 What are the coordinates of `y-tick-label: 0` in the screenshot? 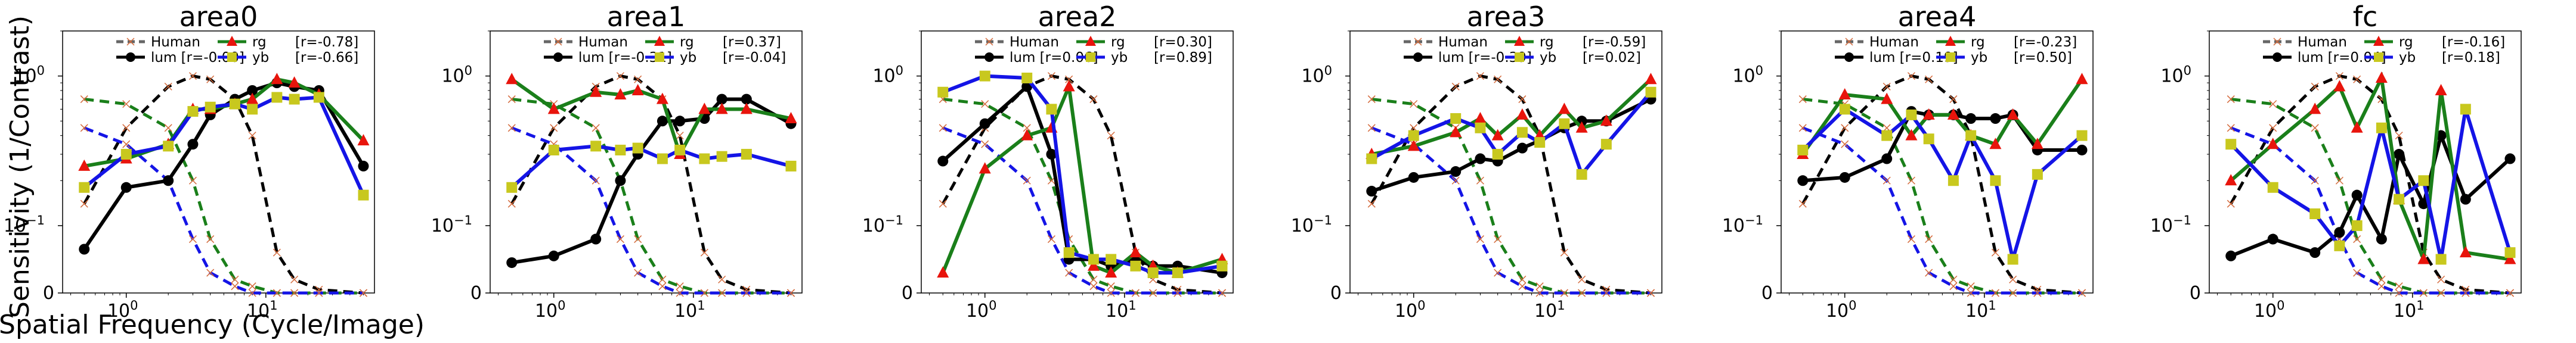 It's located at (49, 294).